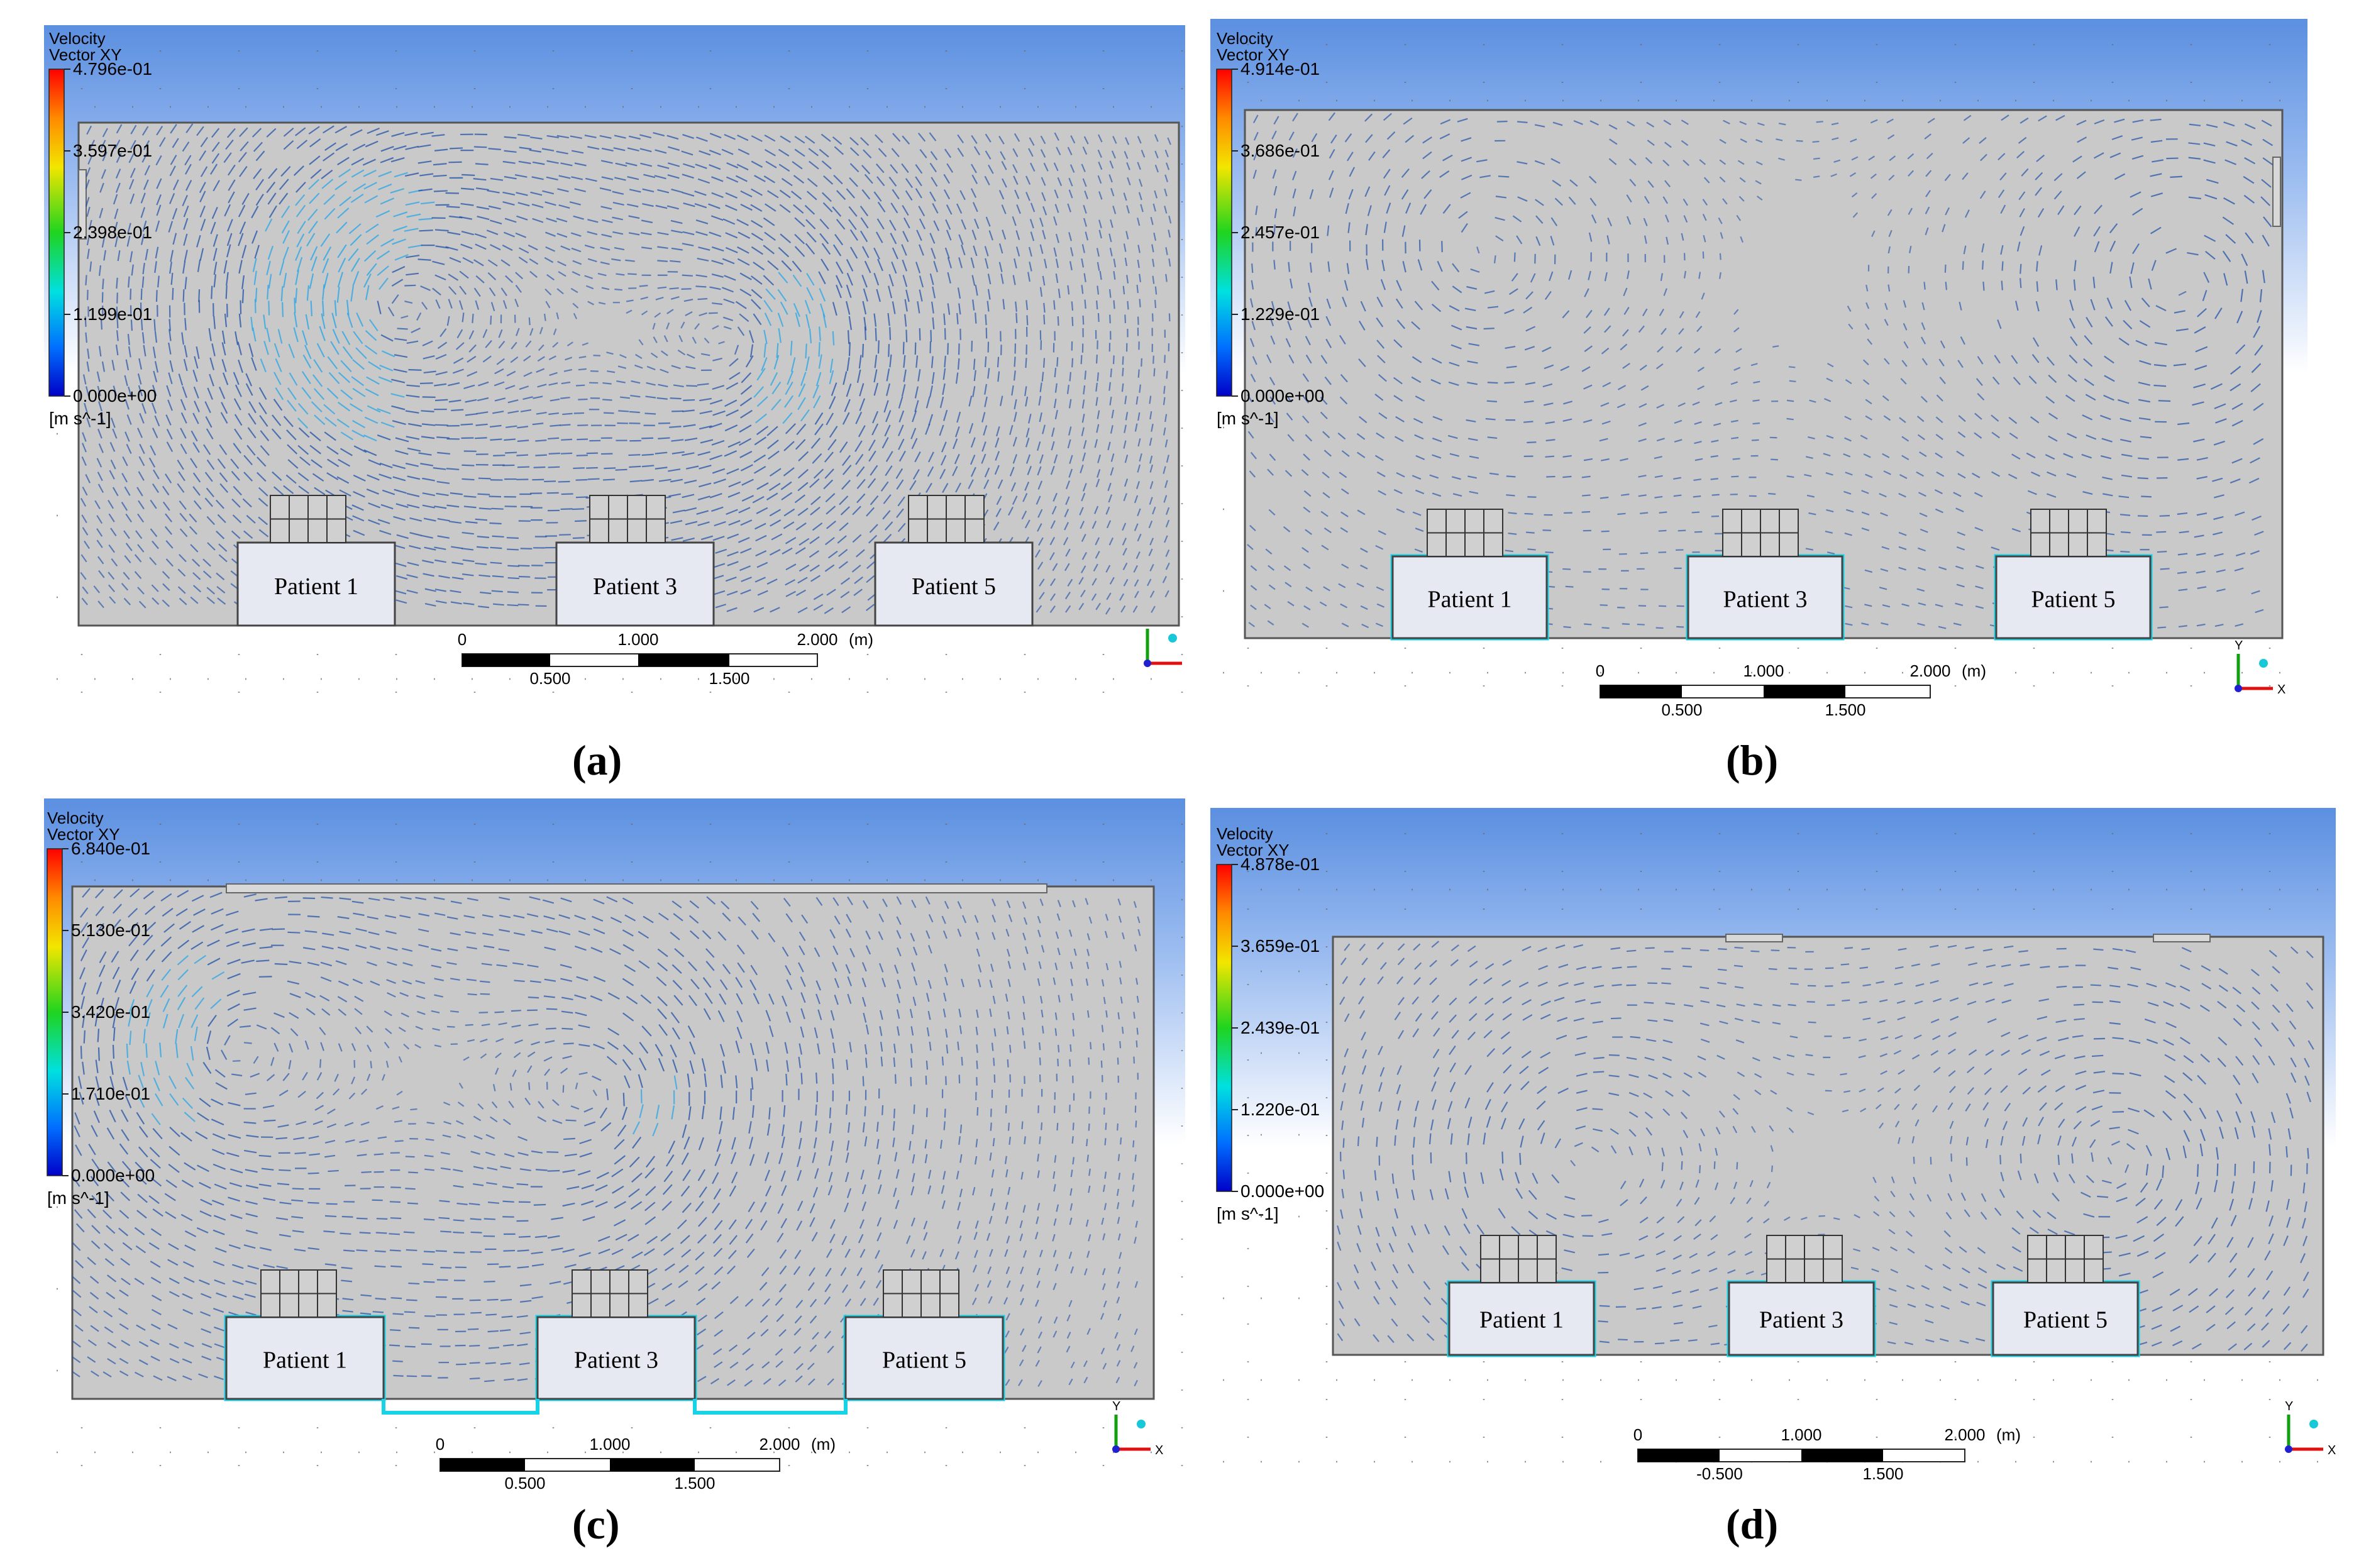 This screenshot has height=1568, width=2354. Describe the element at coordinates (1280, 150) in the screenshot. I see `colorbar-tick-label: 3.686e-01` at that location.